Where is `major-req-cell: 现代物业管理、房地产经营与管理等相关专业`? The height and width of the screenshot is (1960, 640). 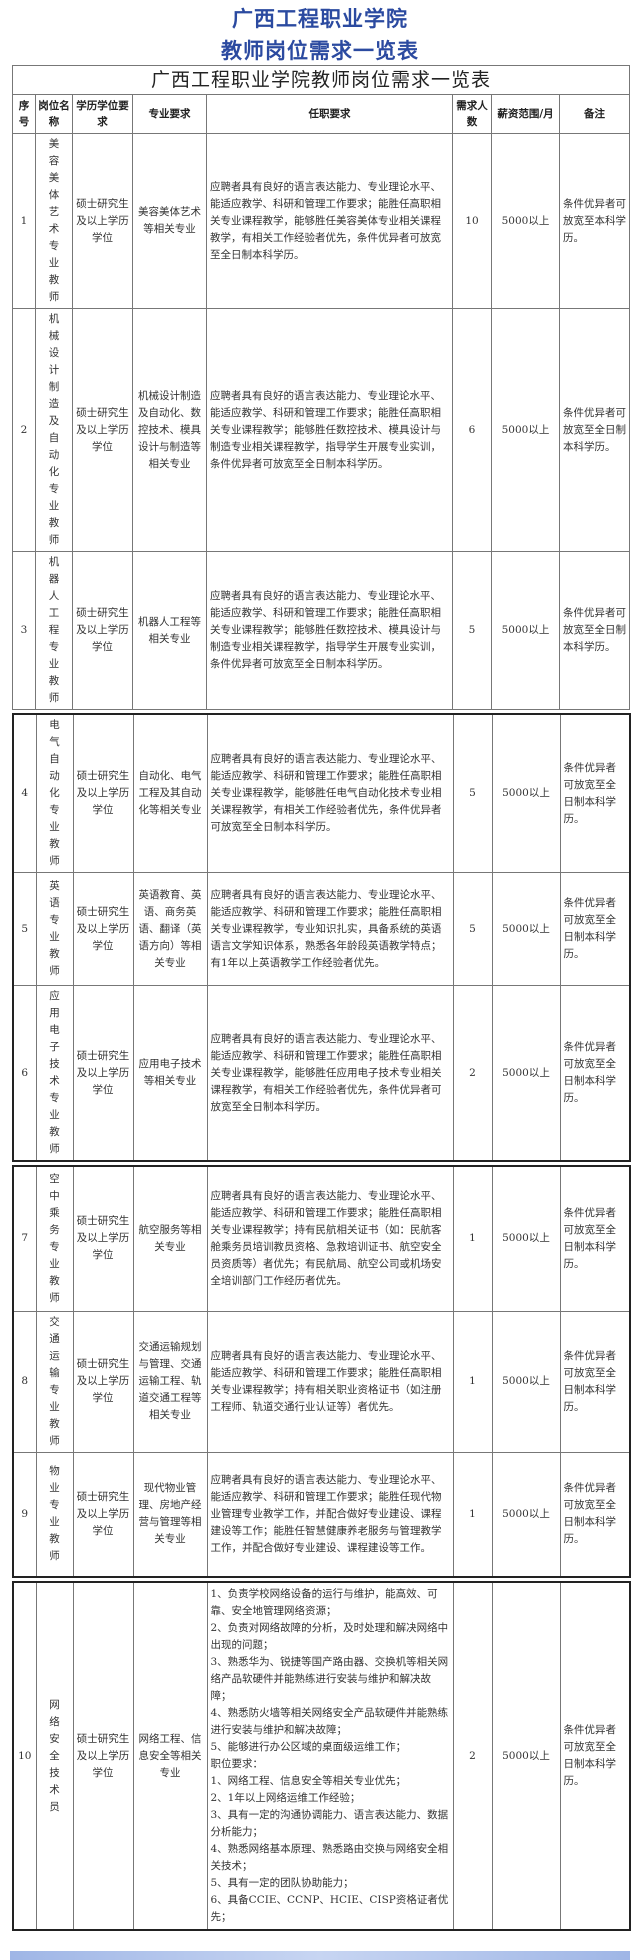 major-req-cell: 现代物业管理、房地产经营与管理等相关专业 is located at coordinates (170, 1514).